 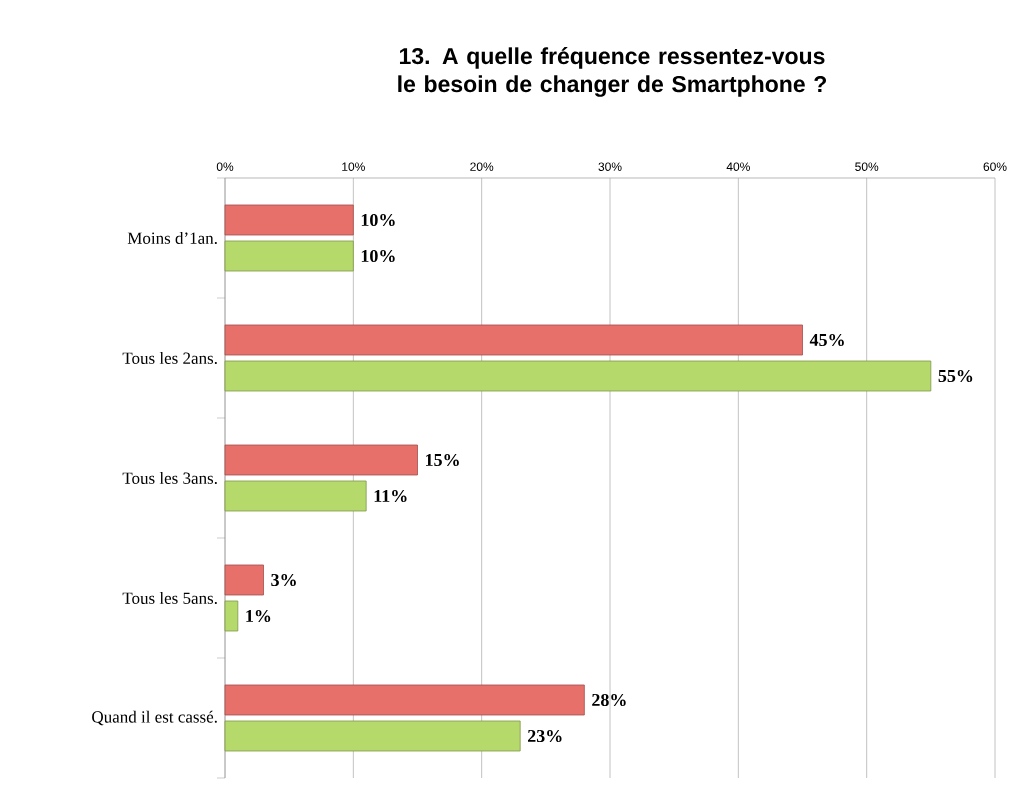 What do you see at coordinates (390, 496) in the screenshot?
I see `data-label: 11%` at bounding box center [390, 496].